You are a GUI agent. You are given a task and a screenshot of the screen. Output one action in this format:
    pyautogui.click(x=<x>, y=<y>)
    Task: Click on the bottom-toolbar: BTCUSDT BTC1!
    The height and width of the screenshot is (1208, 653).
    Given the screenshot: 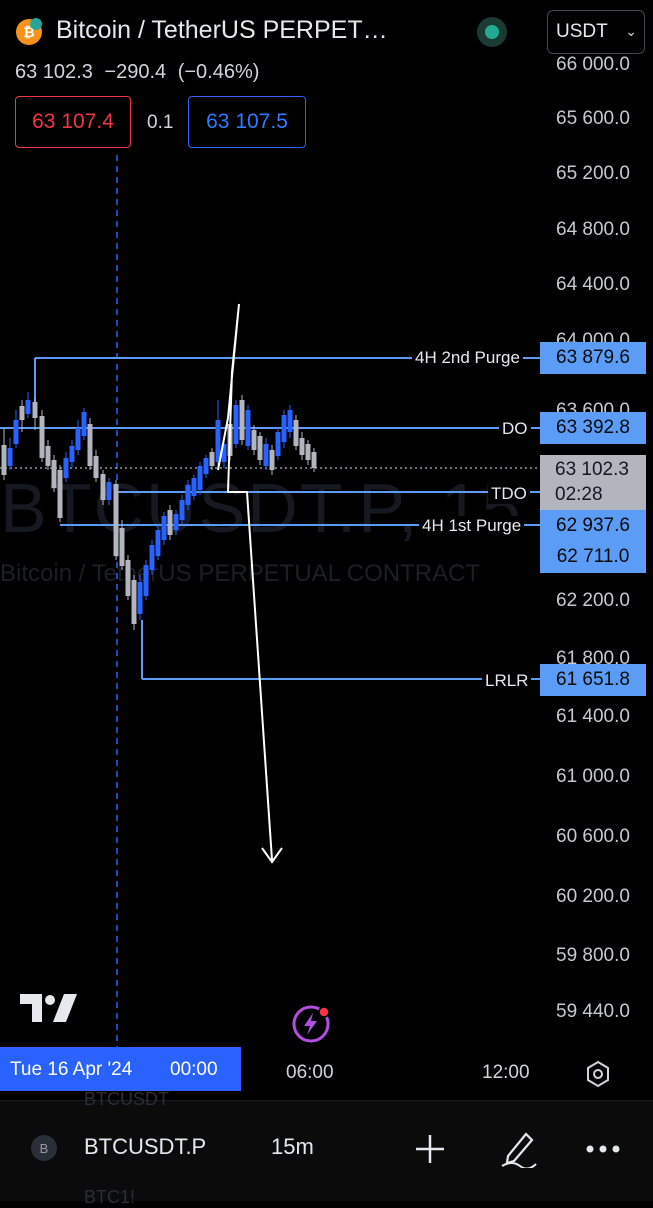 What is the action you would take?
    pyautogui.click(x=326, y=1148)
    